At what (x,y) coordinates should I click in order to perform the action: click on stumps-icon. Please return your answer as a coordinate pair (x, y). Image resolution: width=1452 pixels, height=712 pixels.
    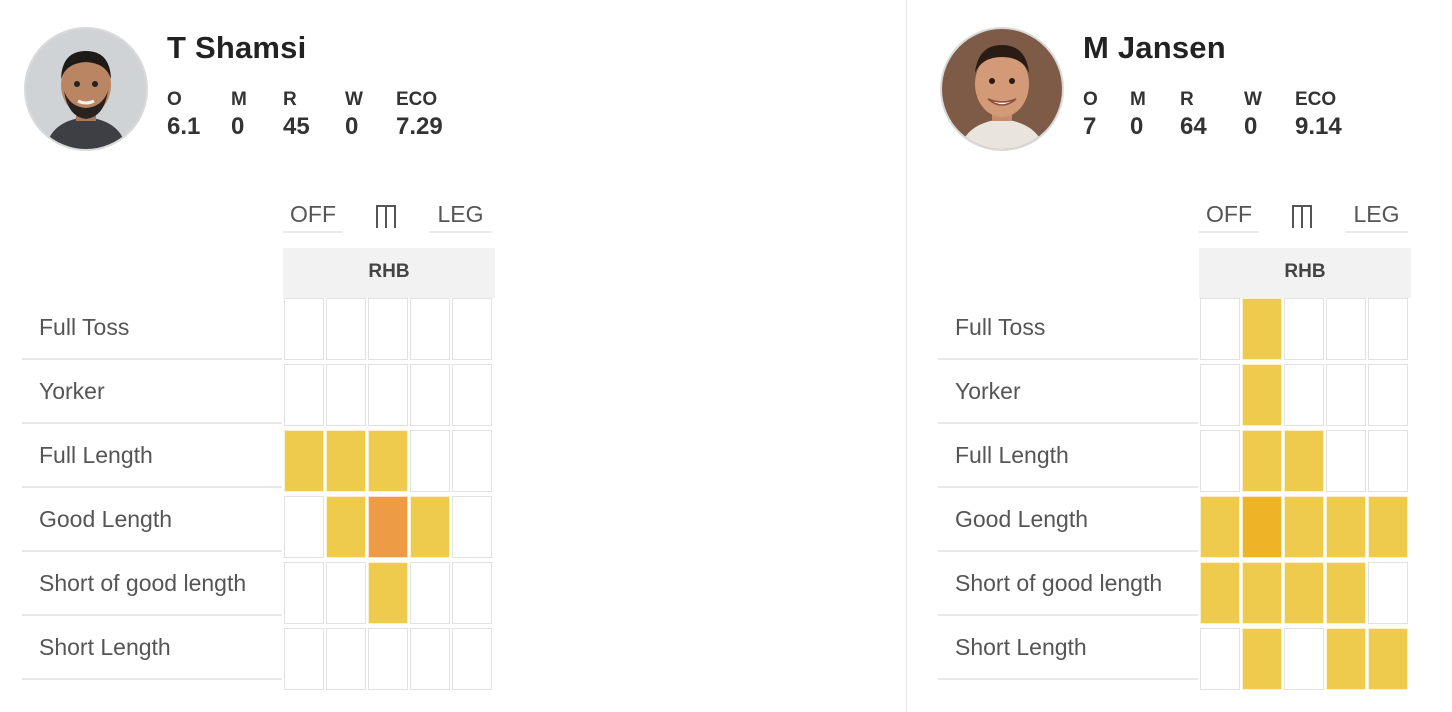
    Looking at the image, I should click on (1302, 216).